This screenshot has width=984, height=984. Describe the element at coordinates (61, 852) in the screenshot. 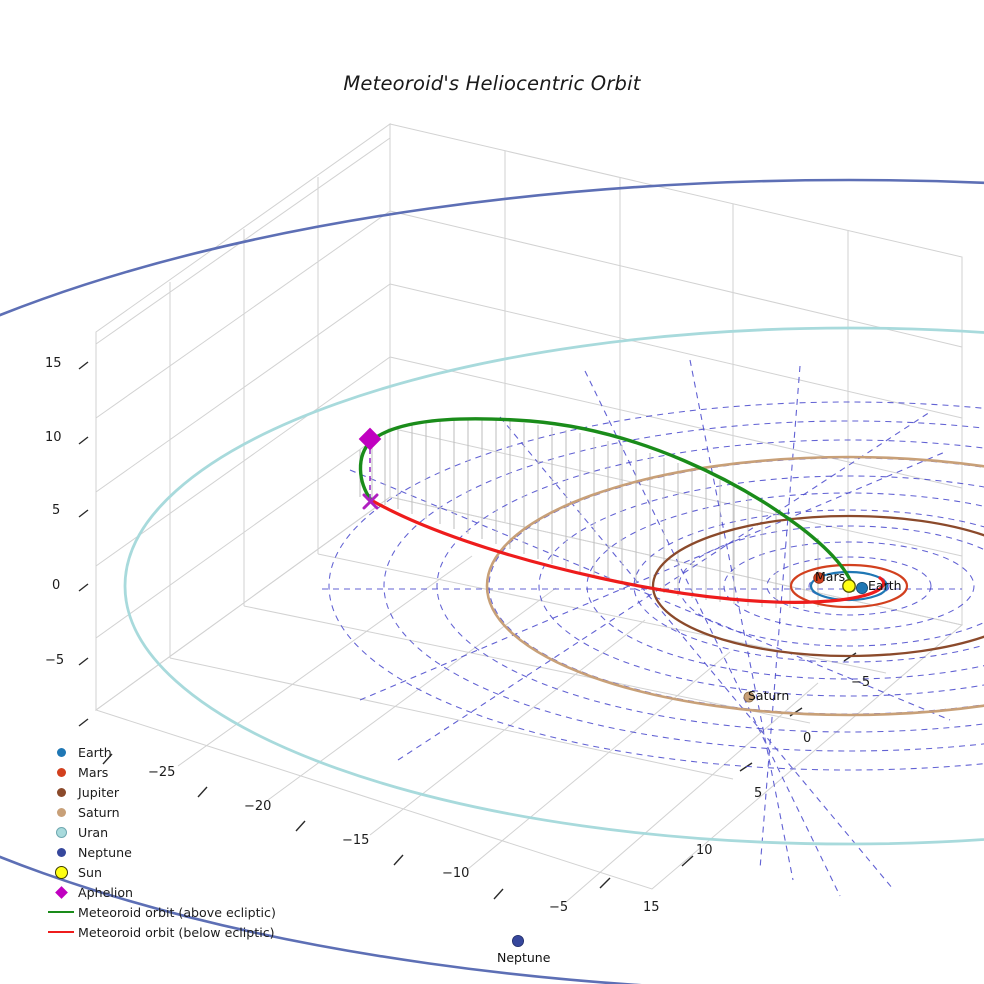

I see `neptune-marker-icon` at that location.